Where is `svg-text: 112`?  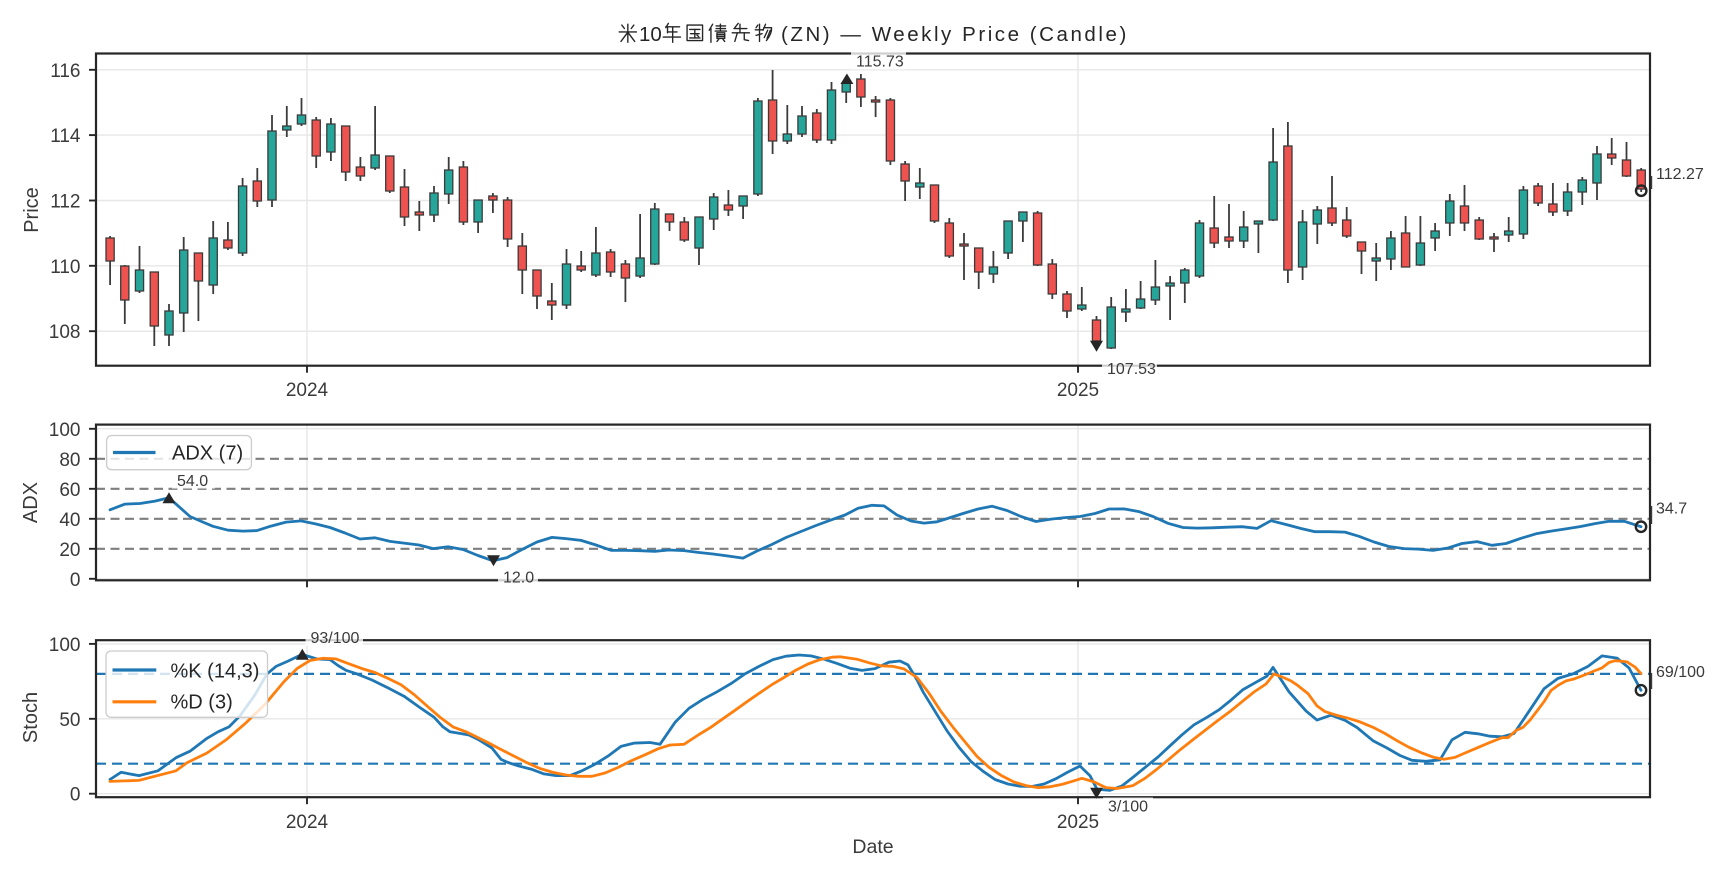 svg-text: 112 is located at coordinates (65, 202).